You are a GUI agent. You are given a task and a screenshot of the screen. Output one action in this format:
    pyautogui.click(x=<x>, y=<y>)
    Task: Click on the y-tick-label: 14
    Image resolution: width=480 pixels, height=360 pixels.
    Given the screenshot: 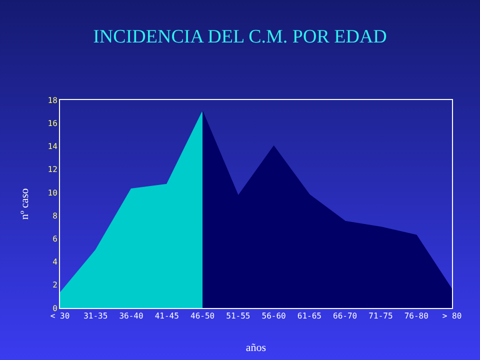 What is the action you would take?
    pyautogui.click(x=53, y=147)
    